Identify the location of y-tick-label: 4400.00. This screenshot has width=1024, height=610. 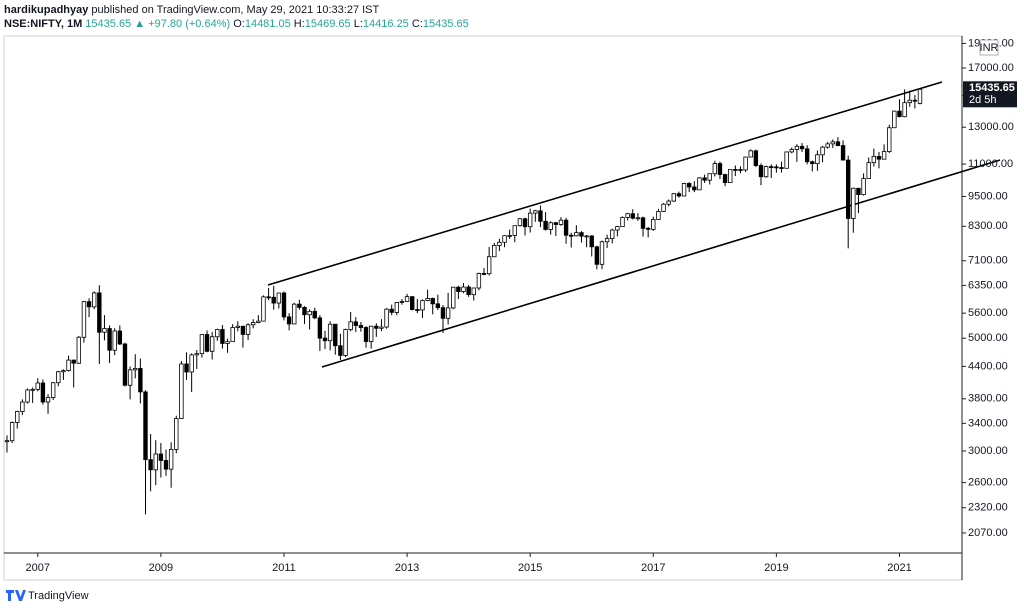
(988, 366).